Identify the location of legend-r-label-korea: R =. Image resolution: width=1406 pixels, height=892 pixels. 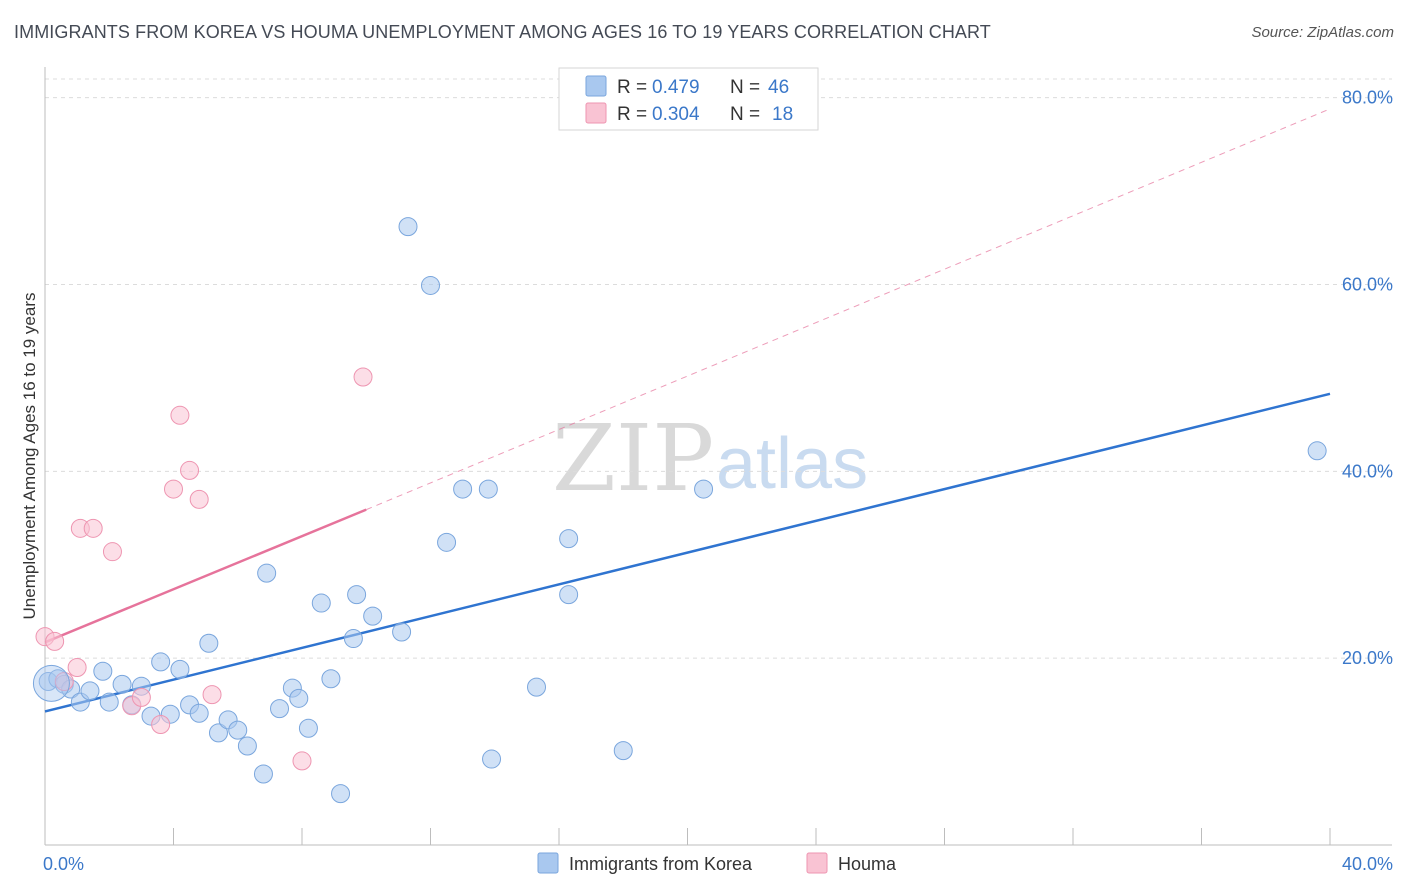
(632, 87).